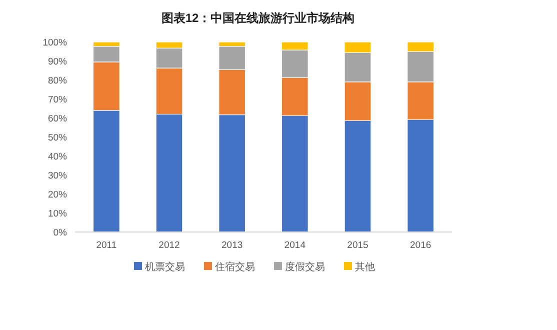 The height and width of the screenshot is (330, 557). I want to click on x-tick-label: 2016, so click(421, 245).